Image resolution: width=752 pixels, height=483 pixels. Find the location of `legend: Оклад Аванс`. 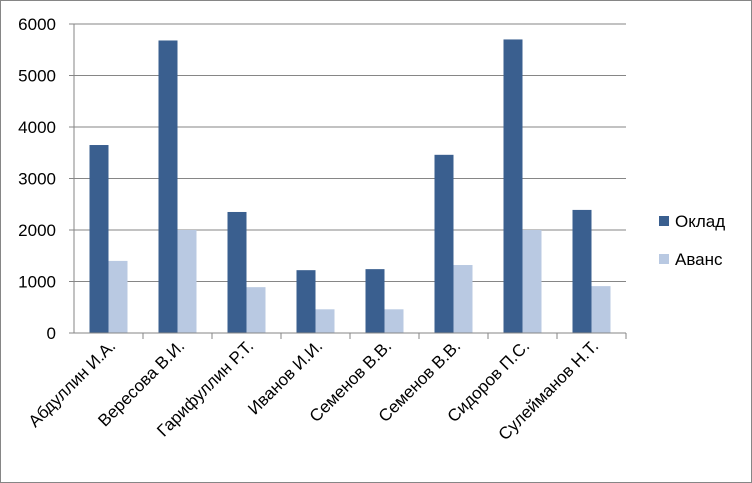

legend: Оклад Аванс is located at coordinates (692, 240).